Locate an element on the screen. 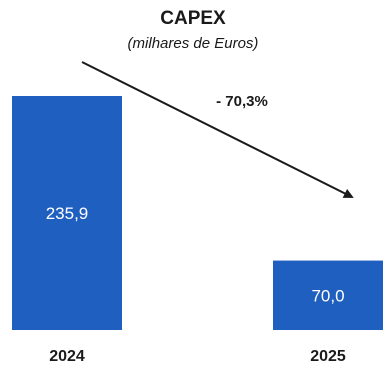 Image resolution: width=386 pixels, height=367 pixels. bar-value-label-2024: 235,9 is located at coordinates (67, 213).